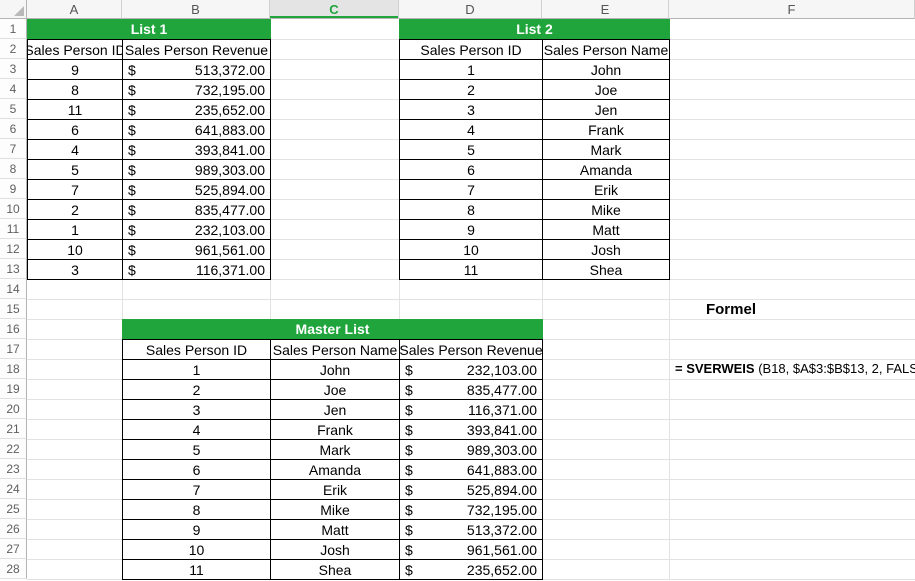 This screenshot has width=915, height=581. I want to click on cell: $235,652.00, so click(471, 570).